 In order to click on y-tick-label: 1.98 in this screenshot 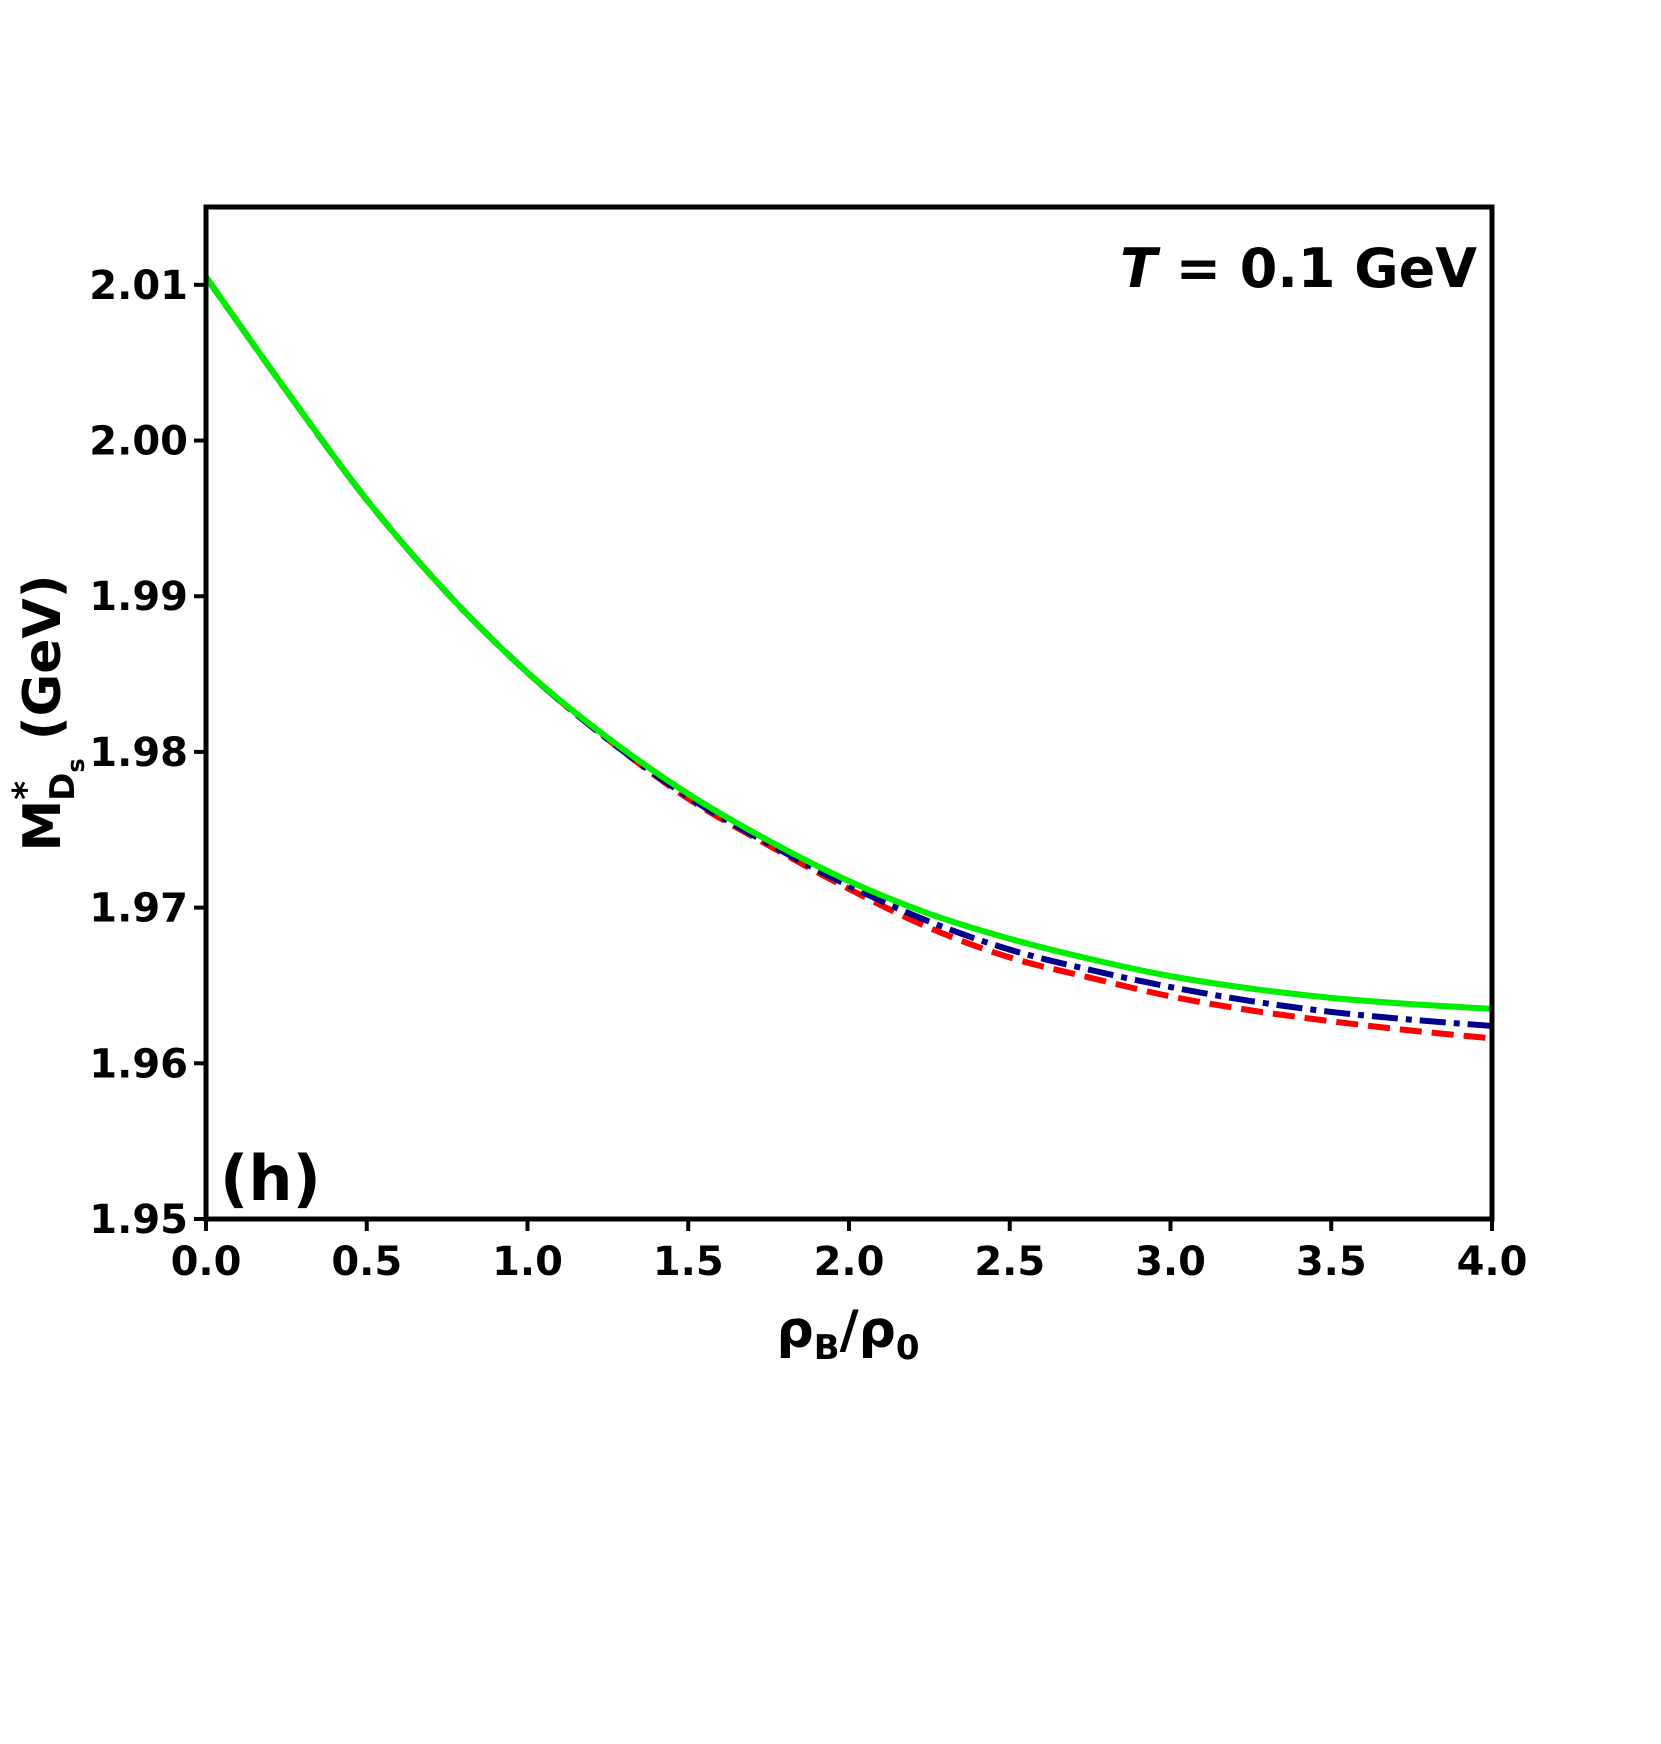, I will do `click(138, 753)`.